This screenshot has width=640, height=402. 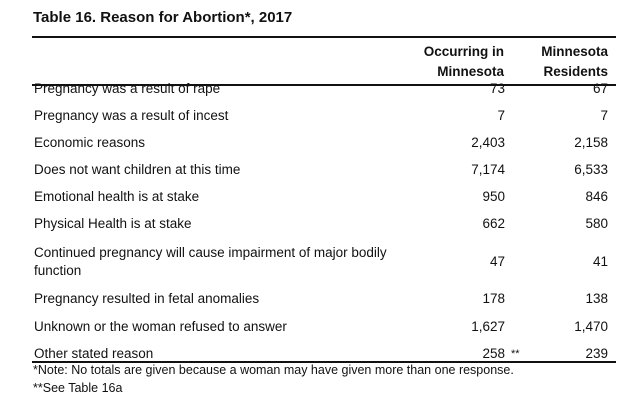 What do you see at coordinates (600, 261) in the screenshot?
I see `value-residents: 41` at bounding box center [600, 261].